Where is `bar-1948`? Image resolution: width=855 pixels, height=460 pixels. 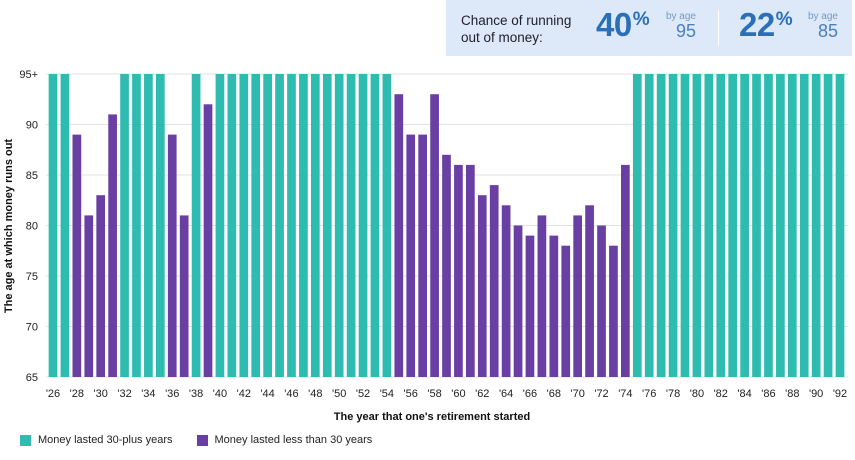 bar-1948 is located at coordinates (315, 225).